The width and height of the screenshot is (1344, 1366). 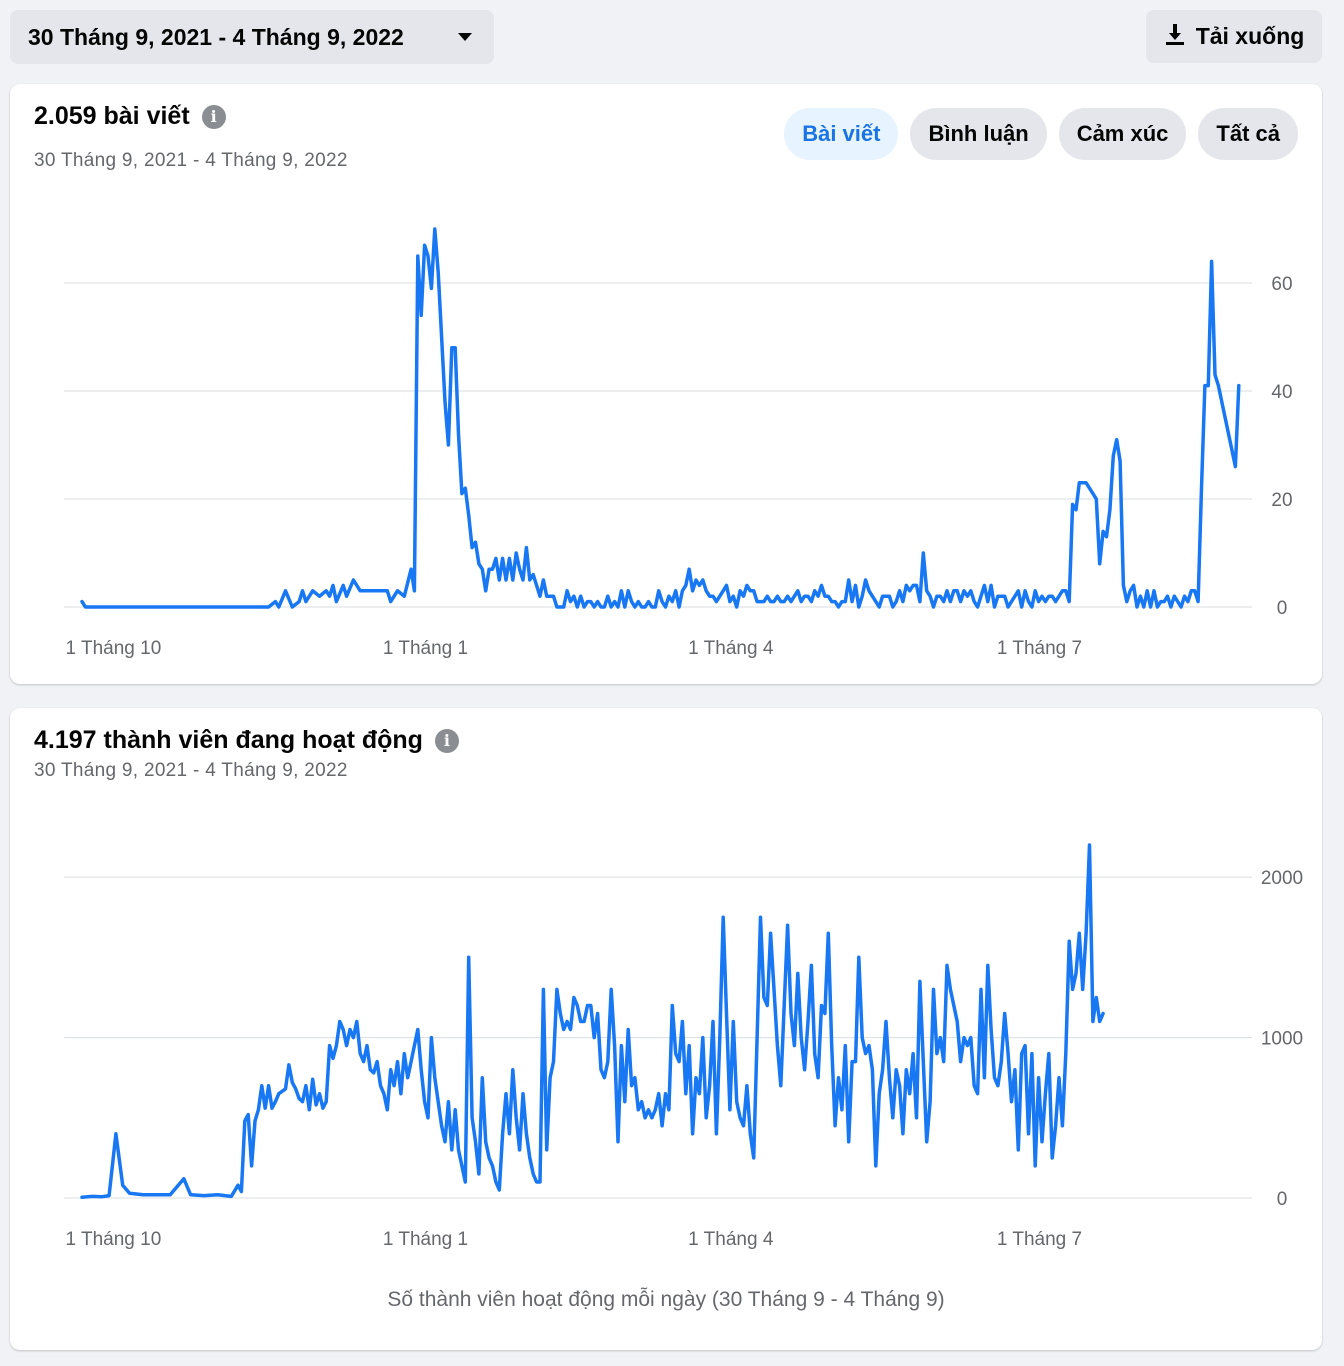 What do you see at coordinates (1281, 392) in the screenshot?
I see `y-tick-label: 40` at bounding box center [1281, 392].